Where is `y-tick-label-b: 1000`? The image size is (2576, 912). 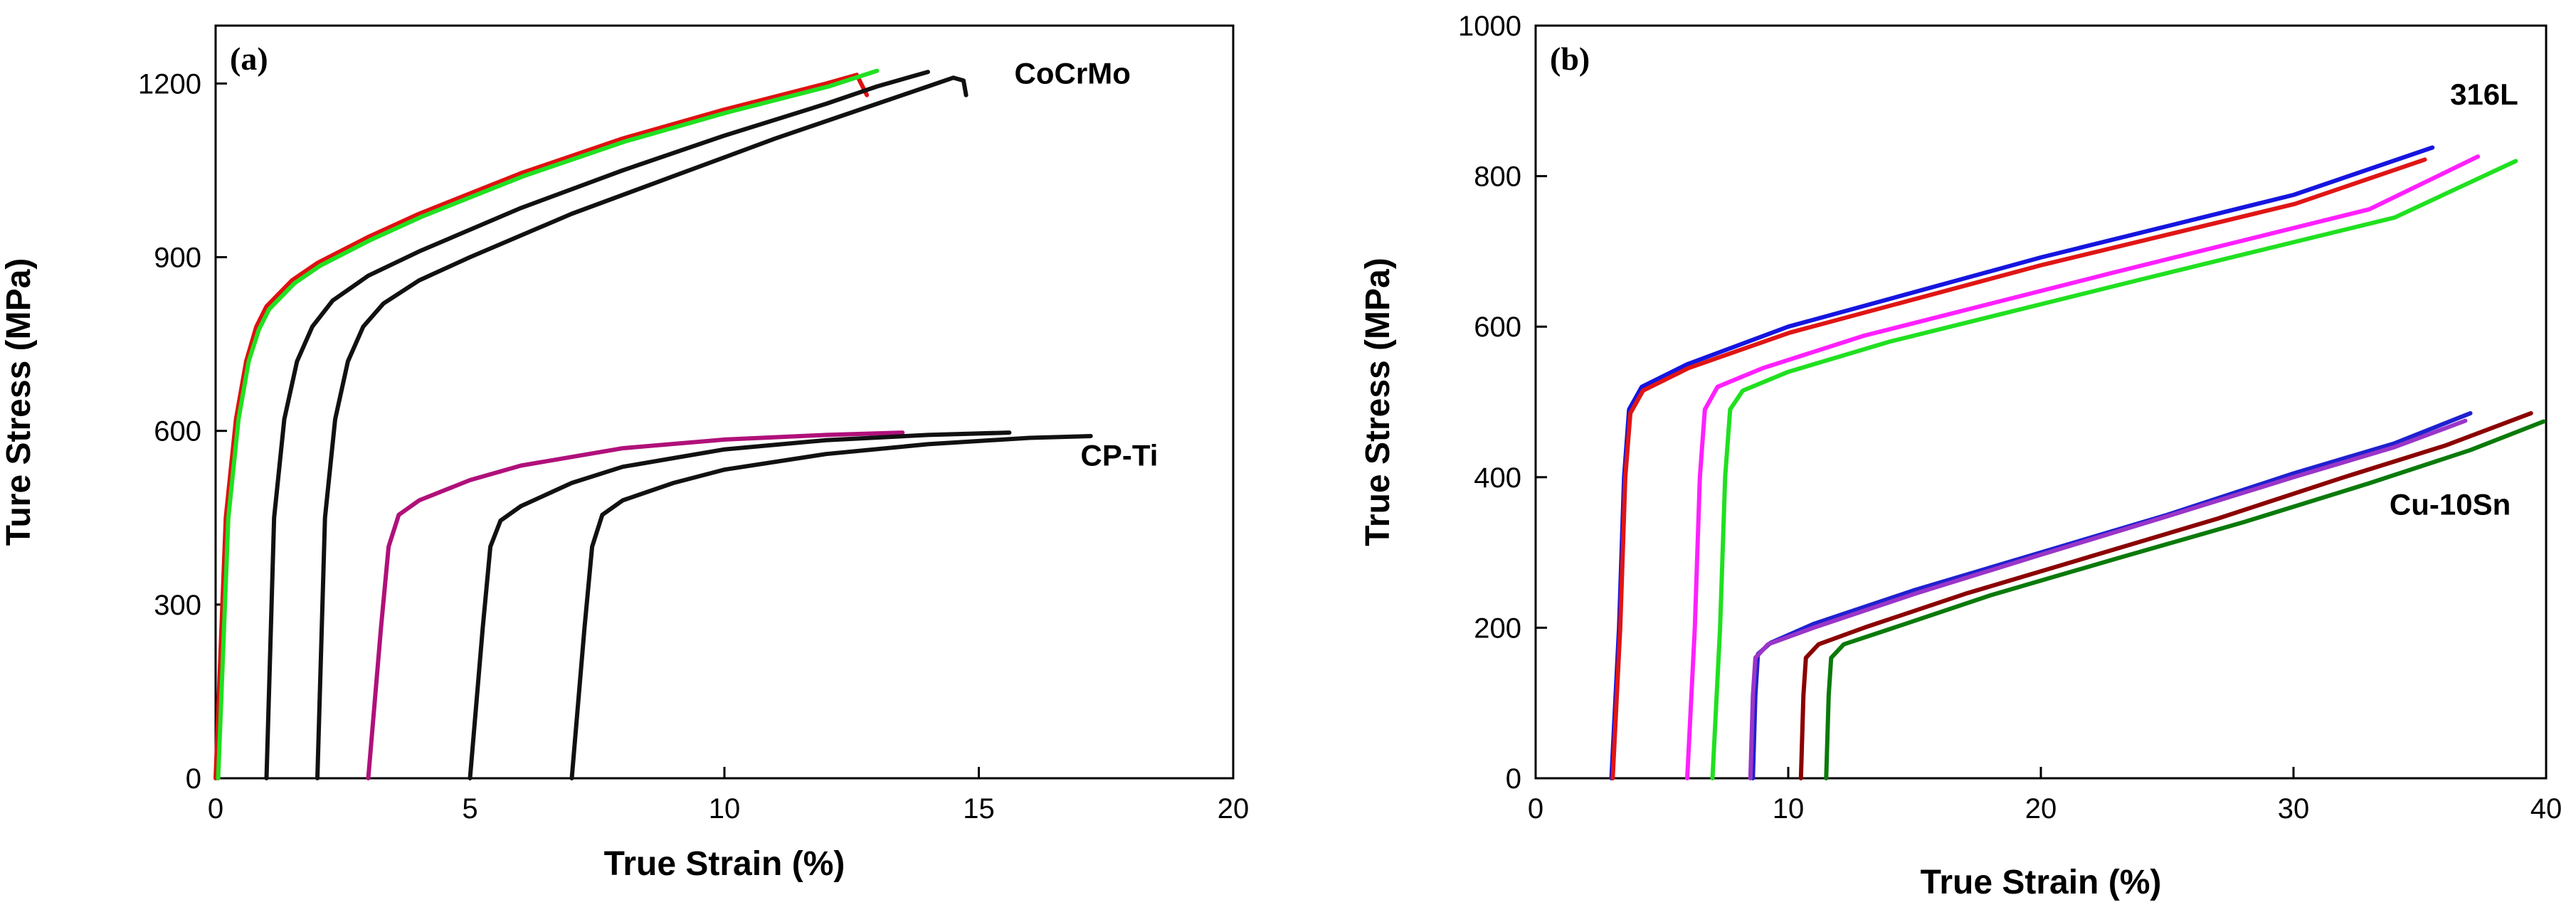 y-tick-label-b: 1000 is located at coordinates (1490, 26).